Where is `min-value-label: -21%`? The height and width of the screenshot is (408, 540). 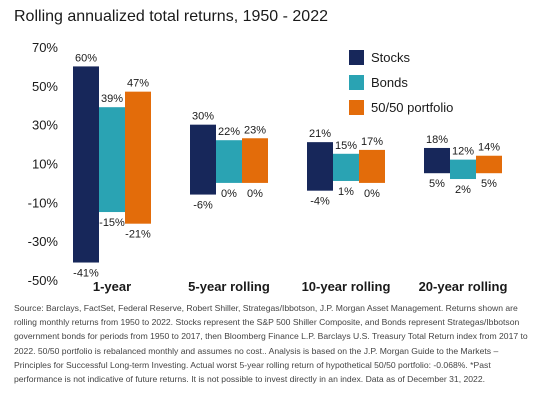 min-value-label: -21% is located at coordinates (138, 235).